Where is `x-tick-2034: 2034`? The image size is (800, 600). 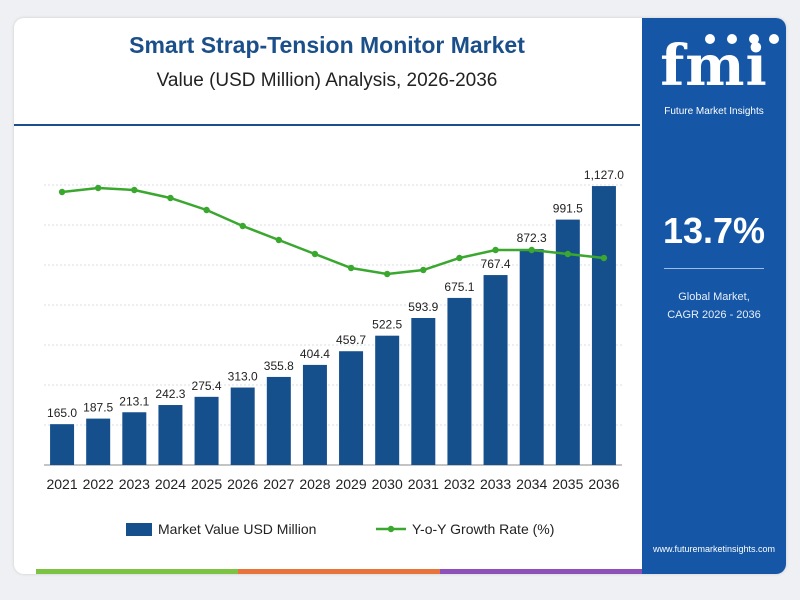 x-tick-2034: 2034 is located at coordinates (531, 484).